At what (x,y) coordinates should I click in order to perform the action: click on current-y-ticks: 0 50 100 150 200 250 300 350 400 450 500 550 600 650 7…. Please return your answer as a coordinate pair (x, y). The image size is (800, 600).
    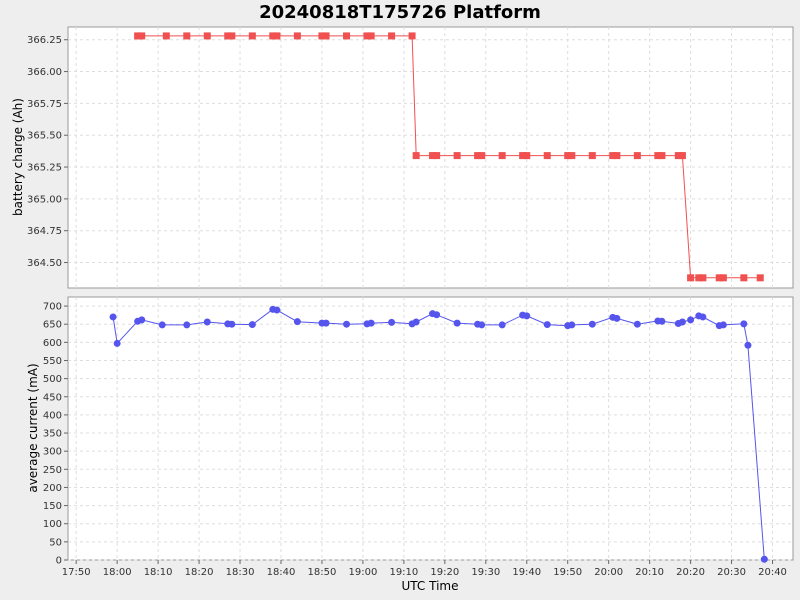
    Looking at the image, I should click on (55, 434).